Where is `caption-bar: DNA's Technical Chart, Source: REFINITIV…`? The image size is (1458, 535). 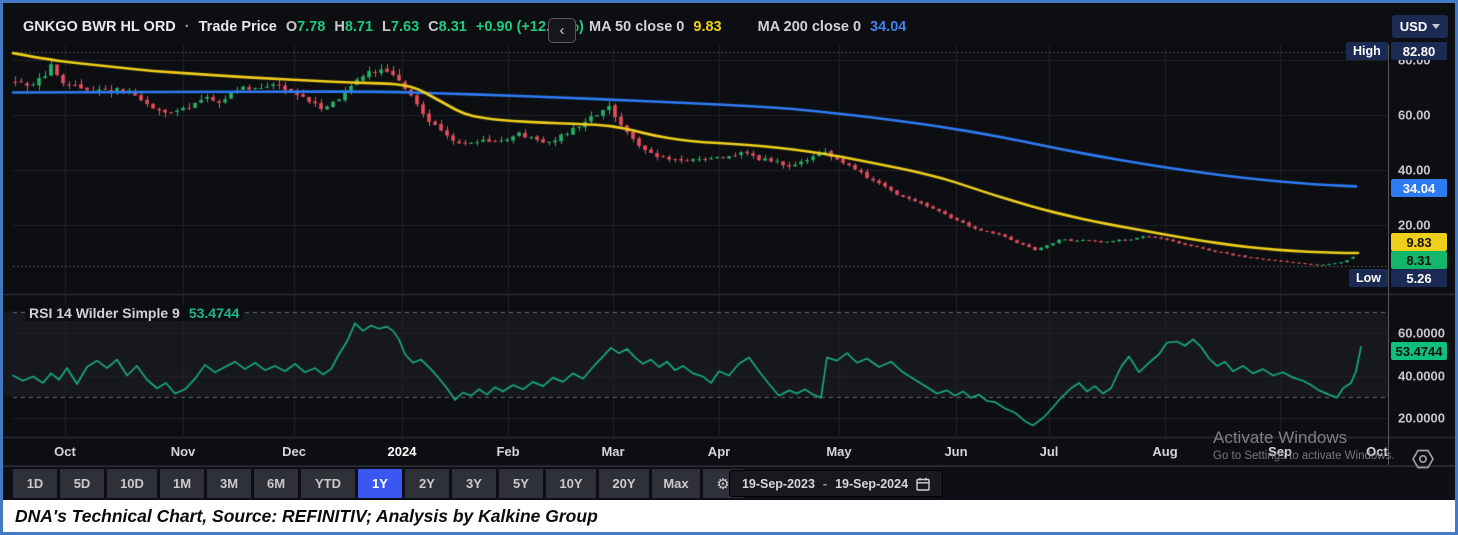
caption-bar: DNA's Technical Chart, Source: REFINITIV… is located at coordinates (729, 516).